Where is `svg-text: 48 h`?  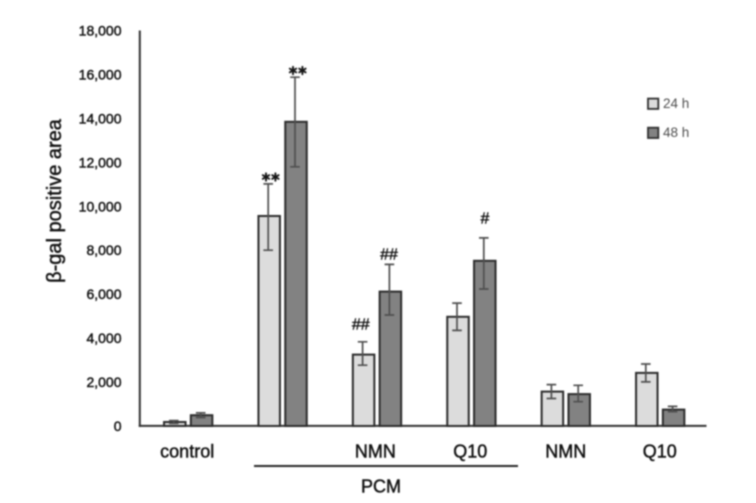
svg-text: 48 h is located at coordinates (676, 132).